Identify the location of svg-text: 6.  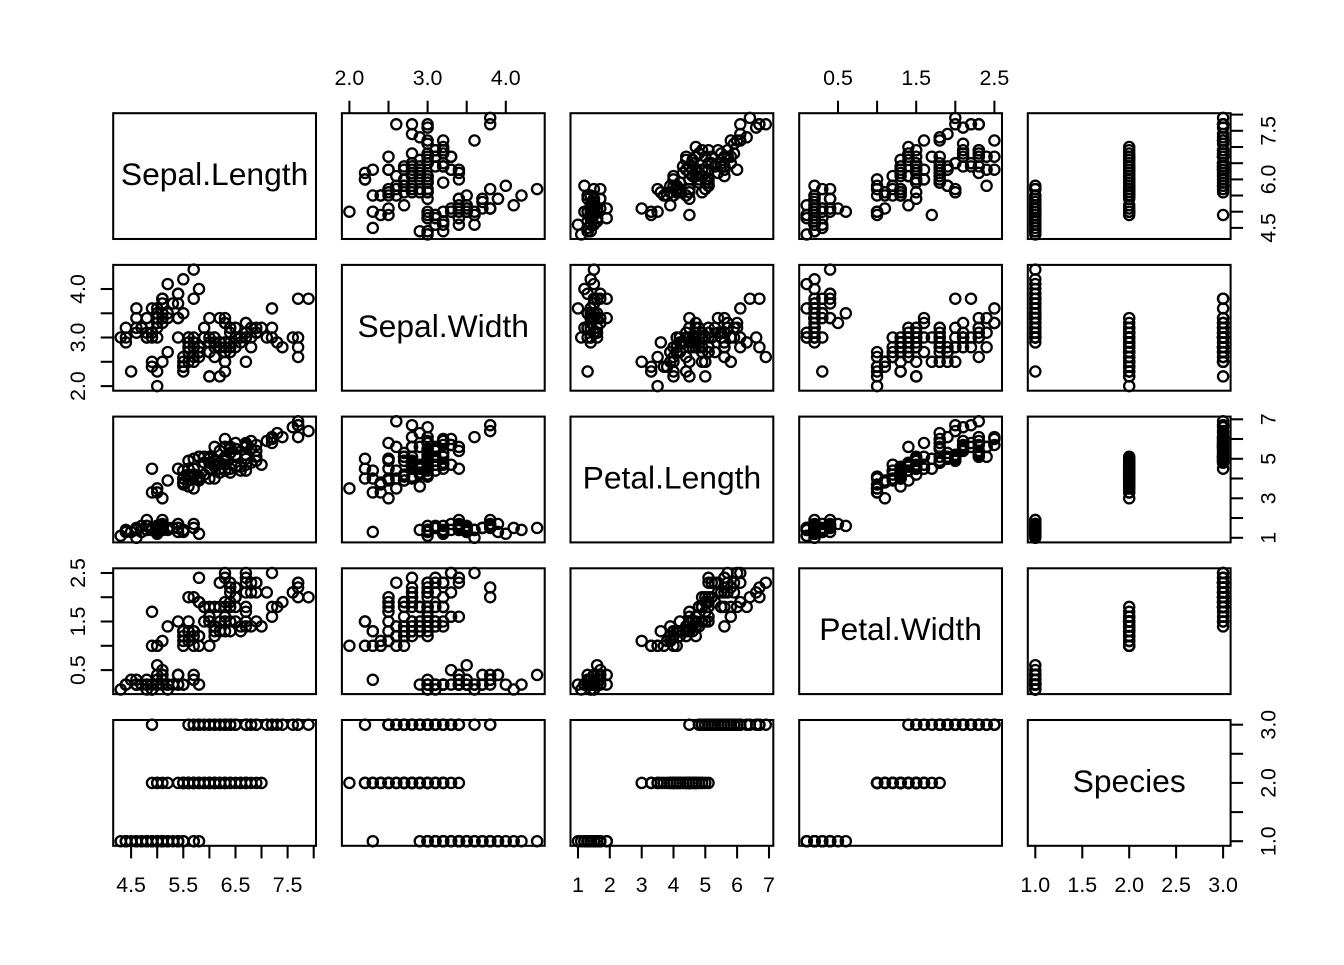
(737, 885).